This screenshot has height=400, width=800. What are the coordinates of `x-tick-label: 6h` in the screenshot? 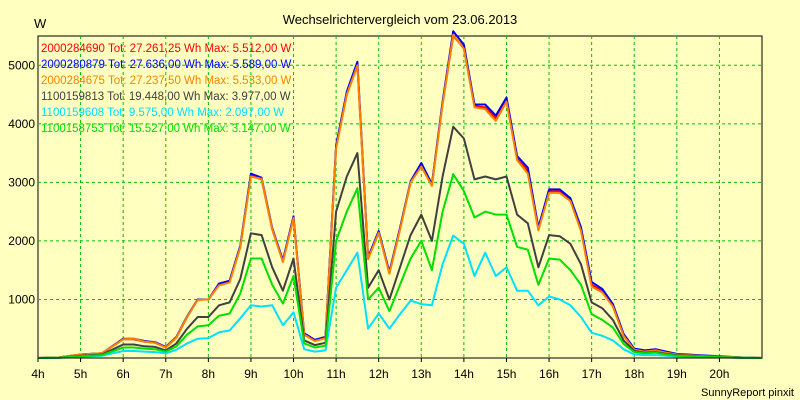 It's located at (122, 374).